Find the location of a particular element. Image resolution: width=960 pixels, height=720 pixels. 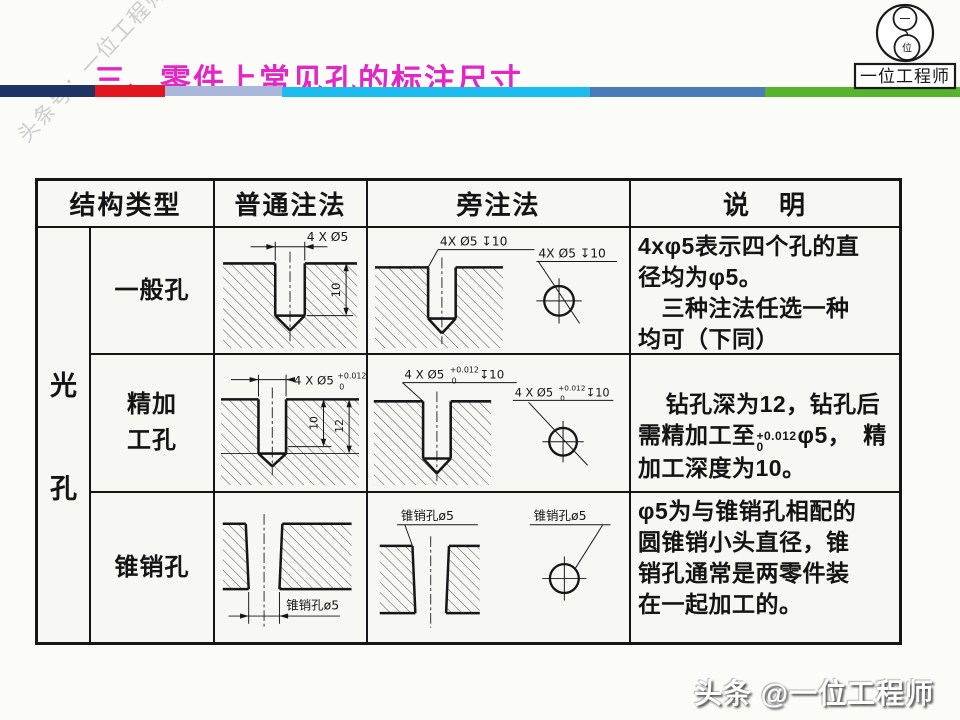

header-structure-type: 结构类型 is located at coordinates (126, 204).